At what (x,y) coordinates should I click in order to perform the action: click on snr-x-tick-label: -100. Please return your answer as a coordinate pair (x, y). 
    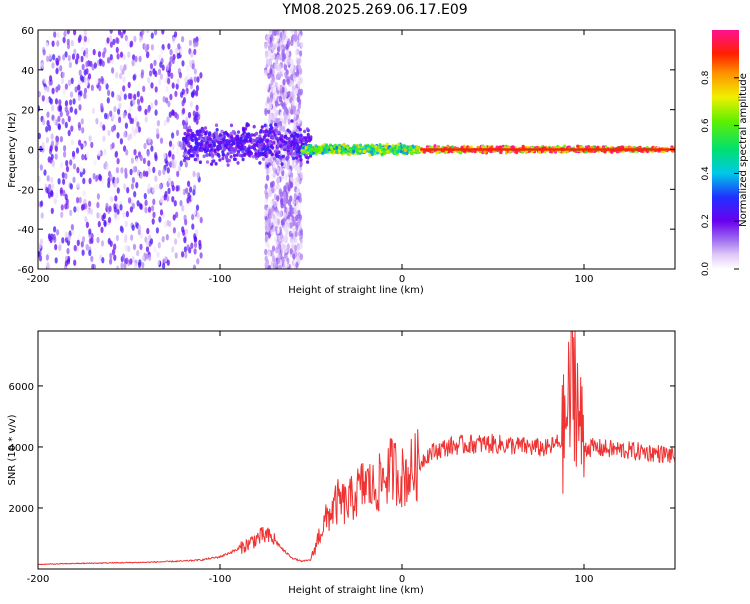
    Looking at the image, I should click on (220, 579).